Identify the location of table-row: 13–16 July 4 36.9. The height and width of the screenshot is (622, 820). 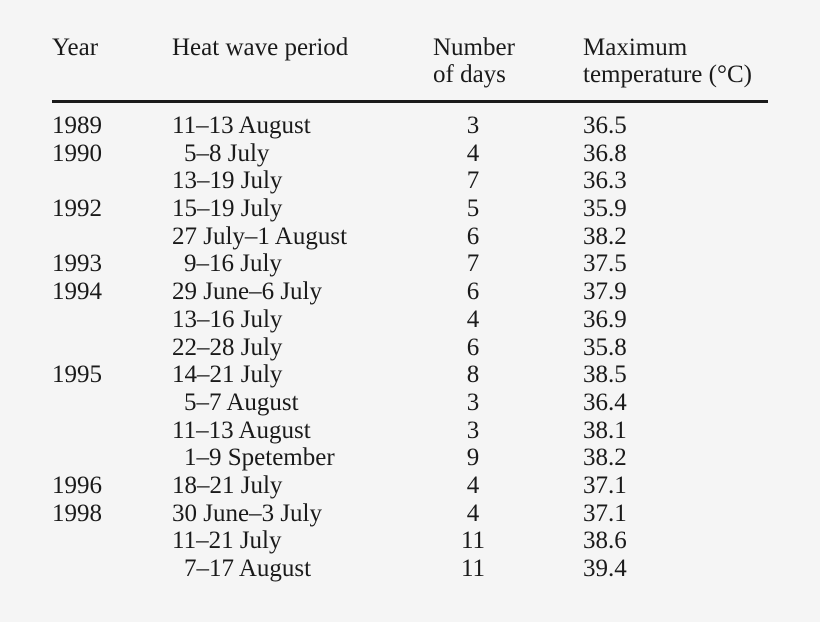
(411, 320).